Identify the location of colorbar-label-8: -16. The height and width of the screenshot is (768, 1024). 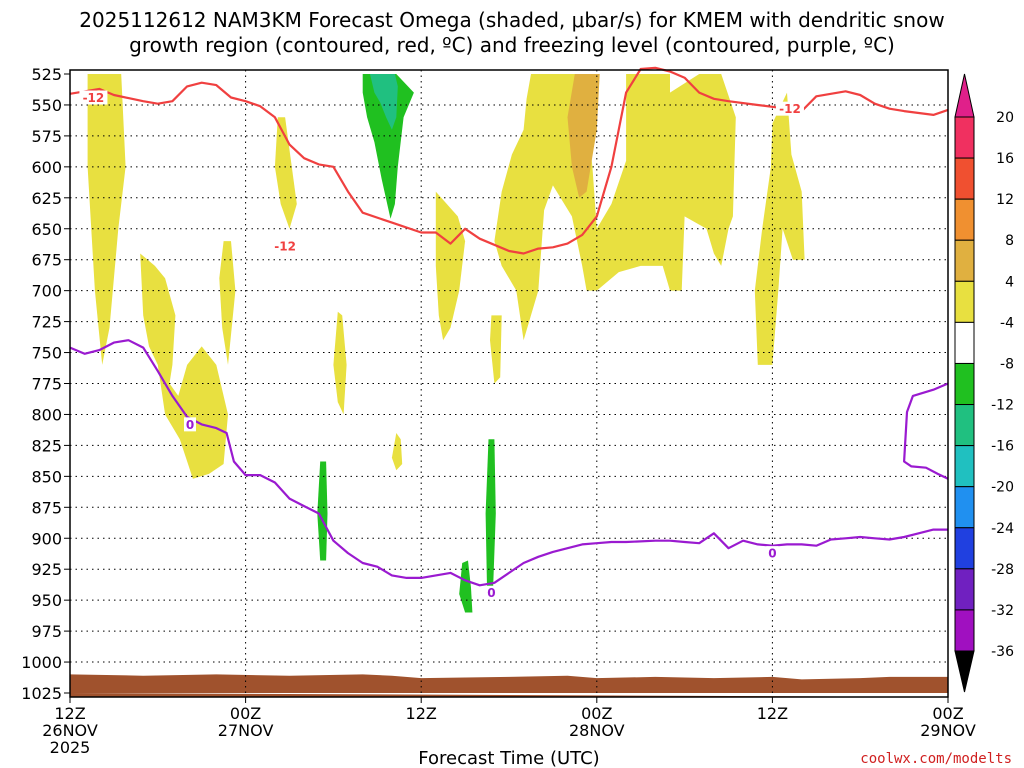
(1002, 447).